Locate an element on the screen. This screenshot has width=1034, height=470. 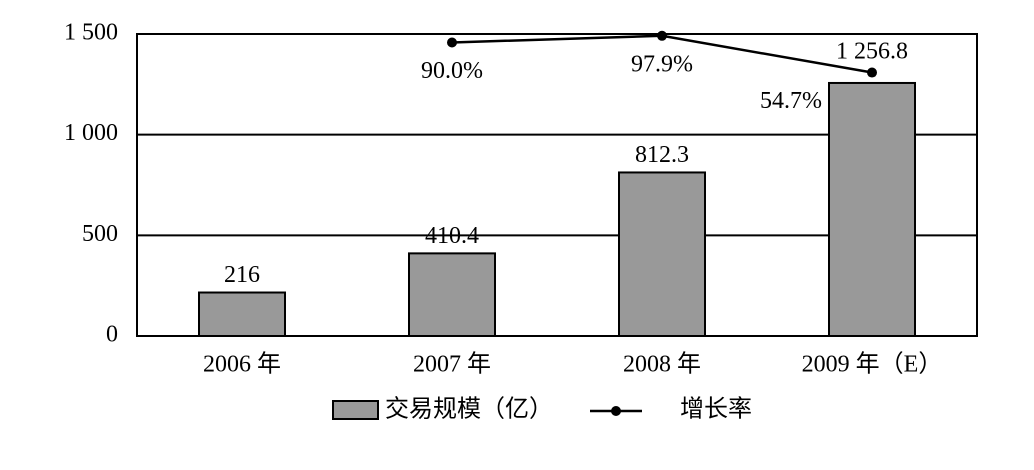
legend-swatch is located at coordinates (355, 410).